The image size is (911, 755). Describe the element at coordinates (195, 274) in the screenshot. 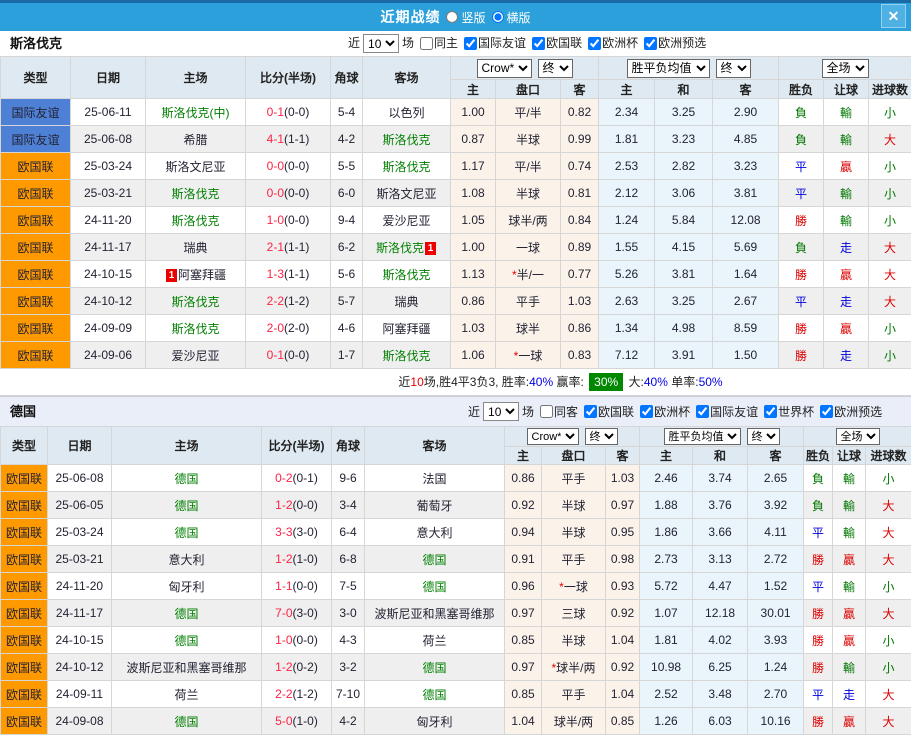

I see `home-team: 1 阿塞拜疆` at that location.